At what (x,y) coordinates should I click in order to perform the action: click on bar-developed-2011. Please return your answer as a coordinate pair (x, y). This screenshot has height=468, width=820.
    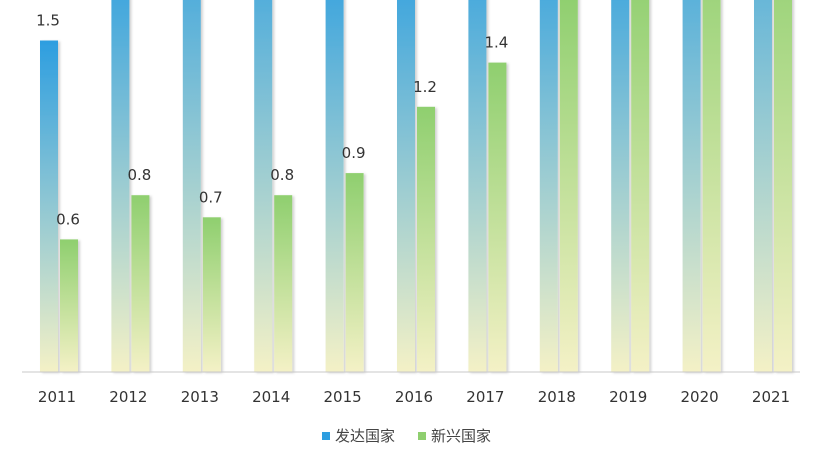
    Looking at the image, I should click on (49, 206).